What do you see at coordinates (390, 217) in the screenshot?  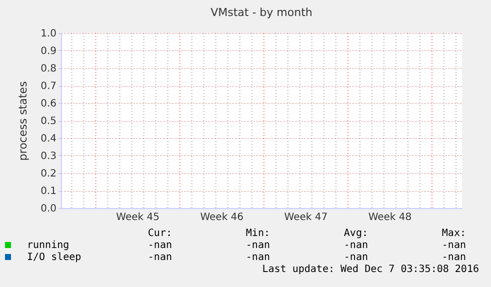 I see `x-tick-label: Week 48` at bounding box center [390, 217].